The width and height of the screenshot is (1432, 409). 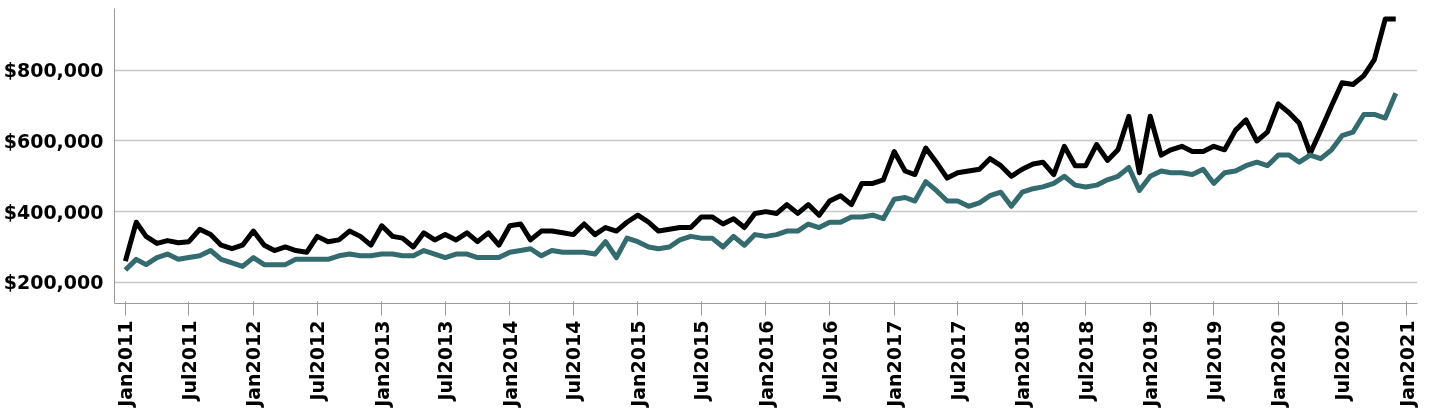 I want to click on x-tick-label: Jan2020, so click(x=1278, y=364).